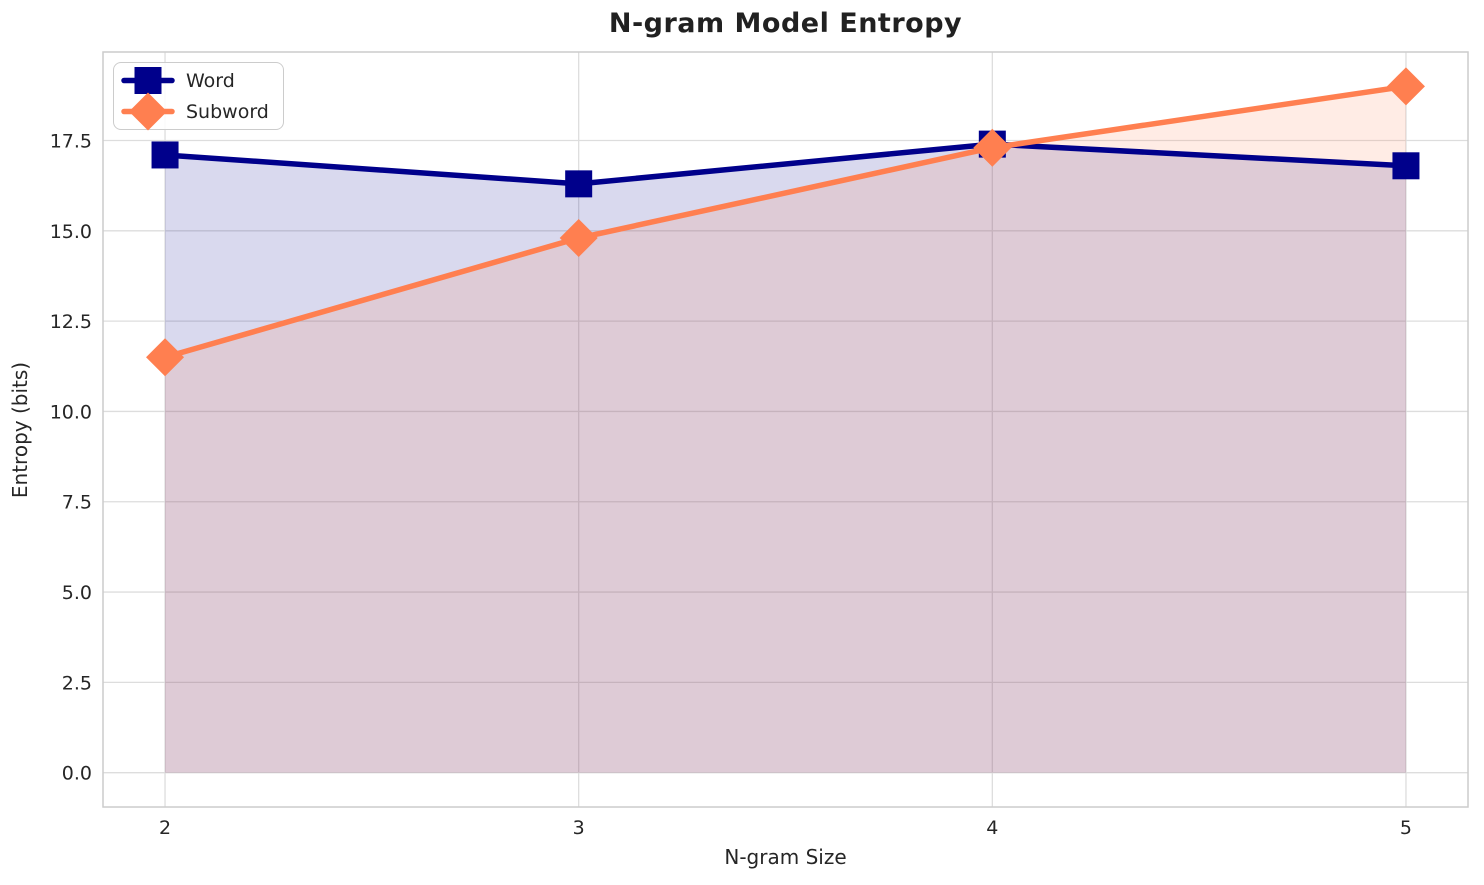  What do you see at coordinates (71, 412) in the screenshot?
I see `y-tick-label: 10.0` at bounding box center [71, 412].